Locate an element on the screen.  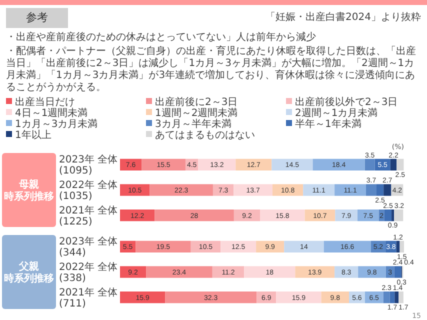
legend-label: 出産前後に2～3日 is located at coordinates (196, 102).